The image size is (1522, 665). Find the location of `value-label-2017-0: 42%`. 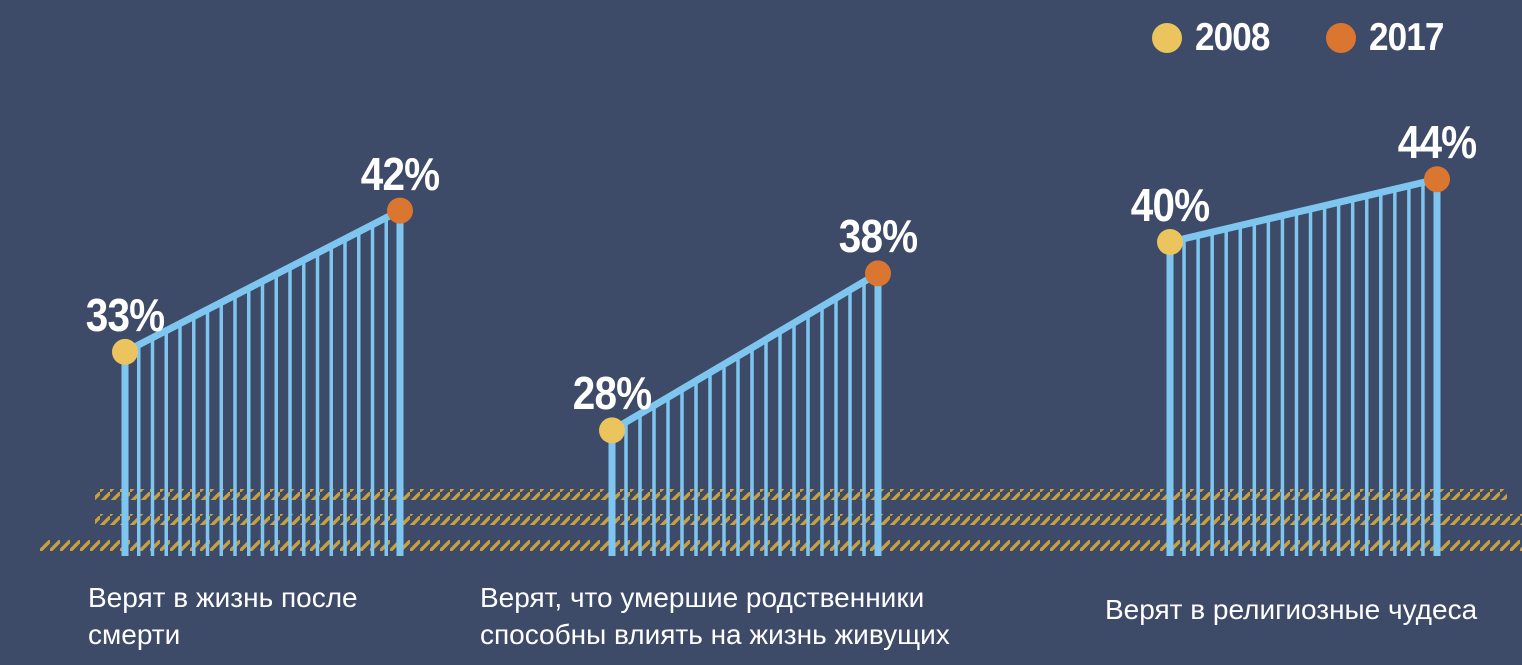

value-label-2017-0: 42% is located at coordinates (400, 173).